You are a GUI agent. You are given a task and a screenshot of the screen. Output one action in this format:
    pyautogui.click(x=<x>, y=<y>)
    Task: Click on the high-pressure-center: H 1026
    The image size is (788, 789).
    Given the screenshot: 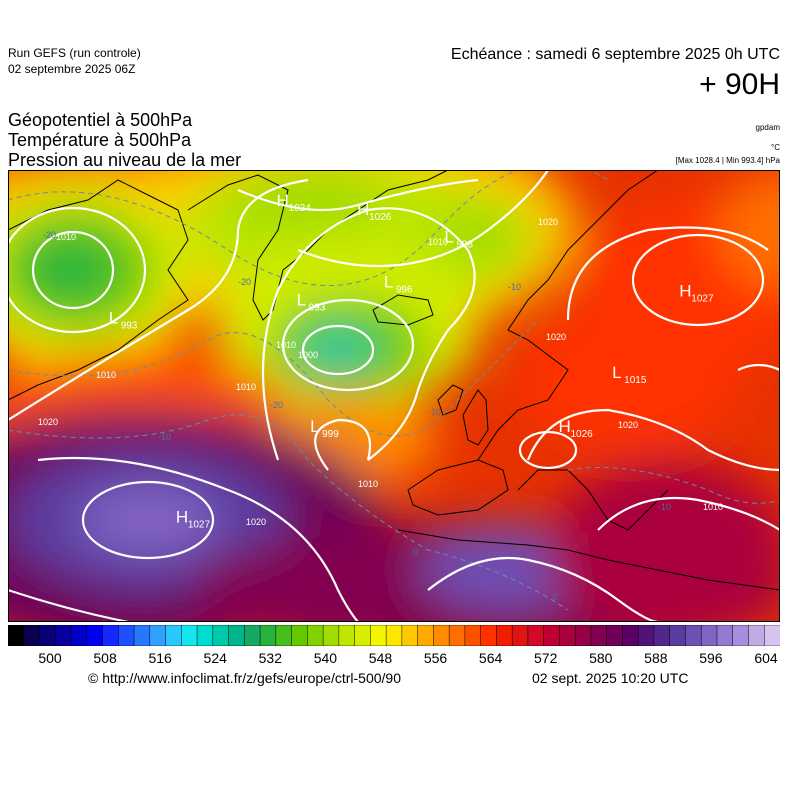 What is the action you would take?
    pyautogui.click(x=575, y=428)
    